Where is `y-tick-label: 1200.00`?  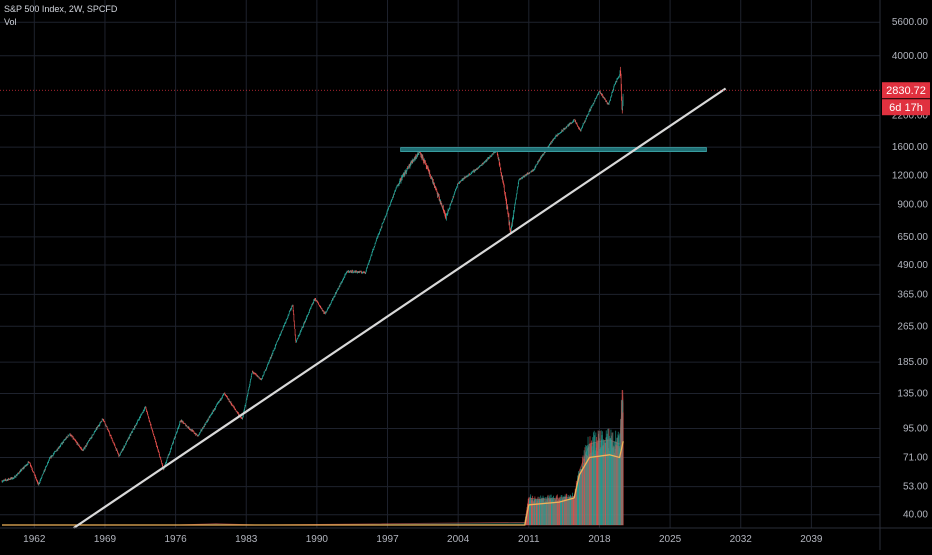 y-tick-label: 1200.00 is located at coordinates (910, 176).